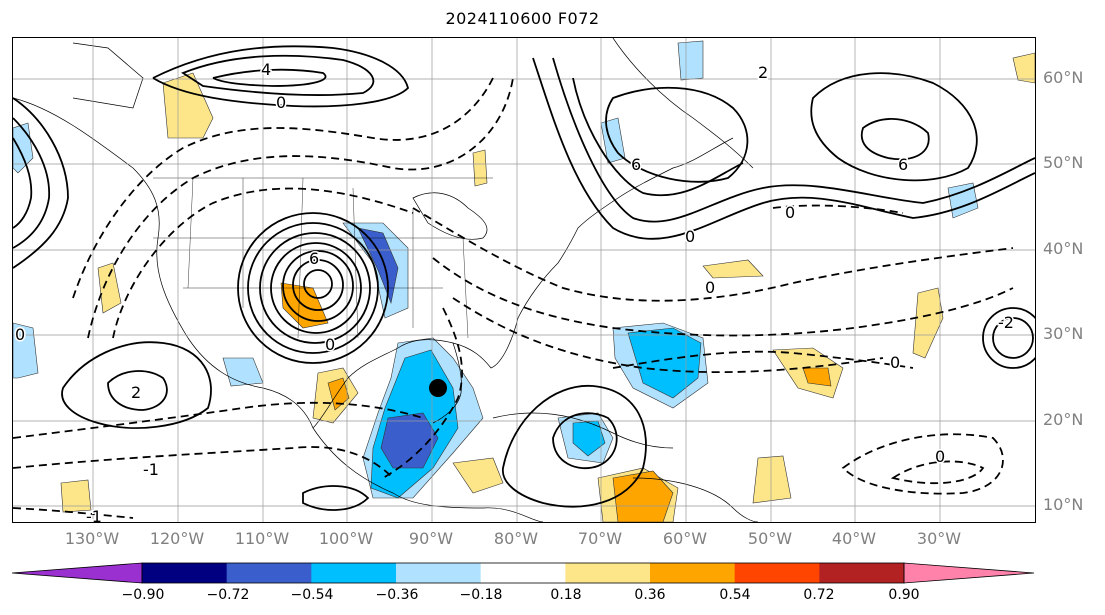 This screenshot has width=1105, height=615. I want to click on colorbar-extend-low, so click(77, 573).